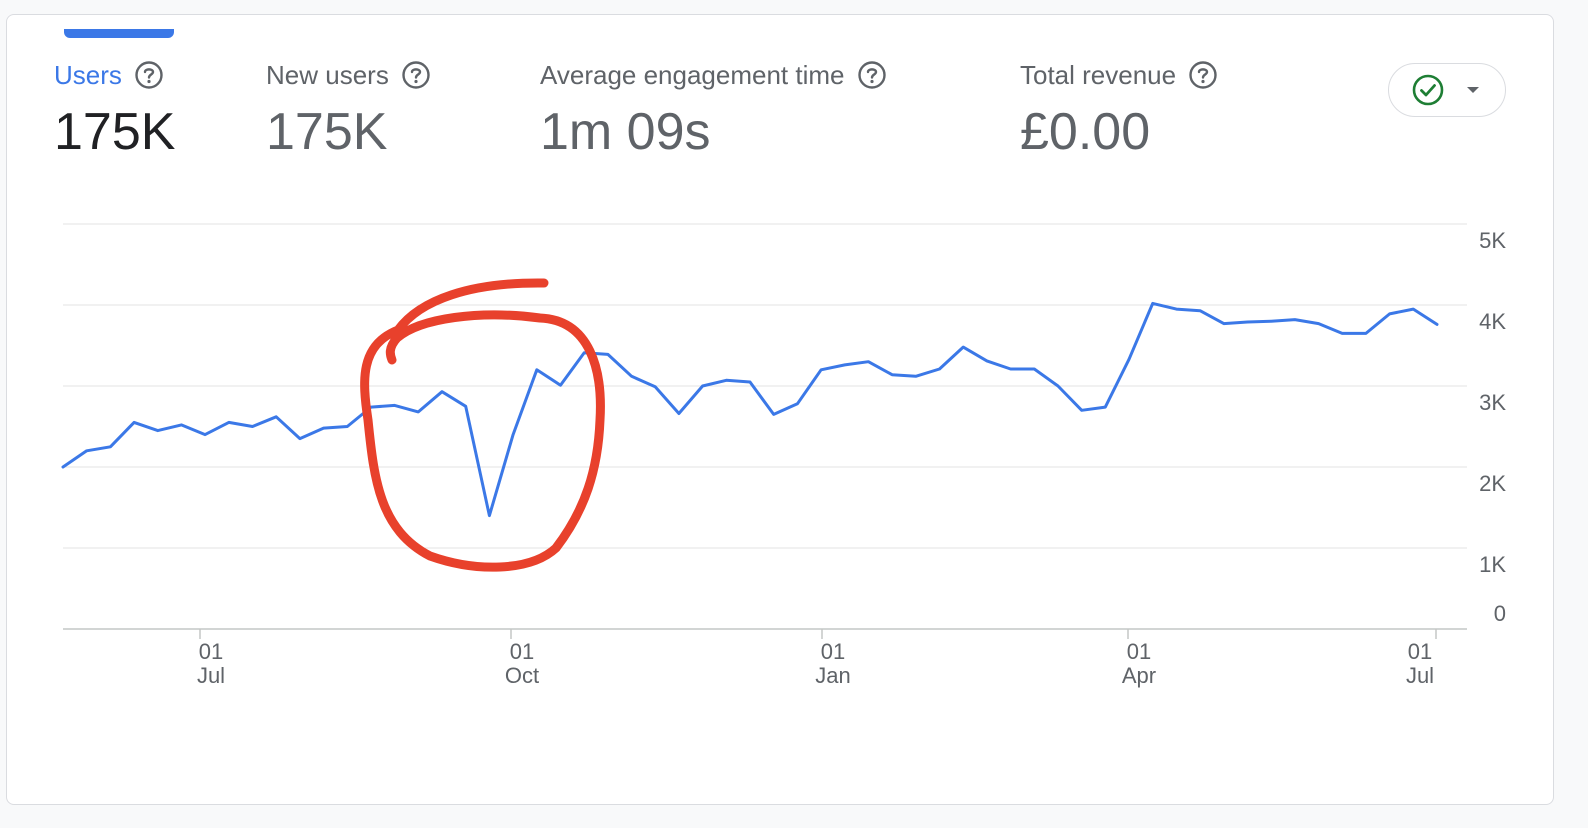 Image resolution: width=1588 pixels, height=828 pixels. I want to click on metric-average-engagement-time: Average engagement time 1m 09s, so click(713, 108).